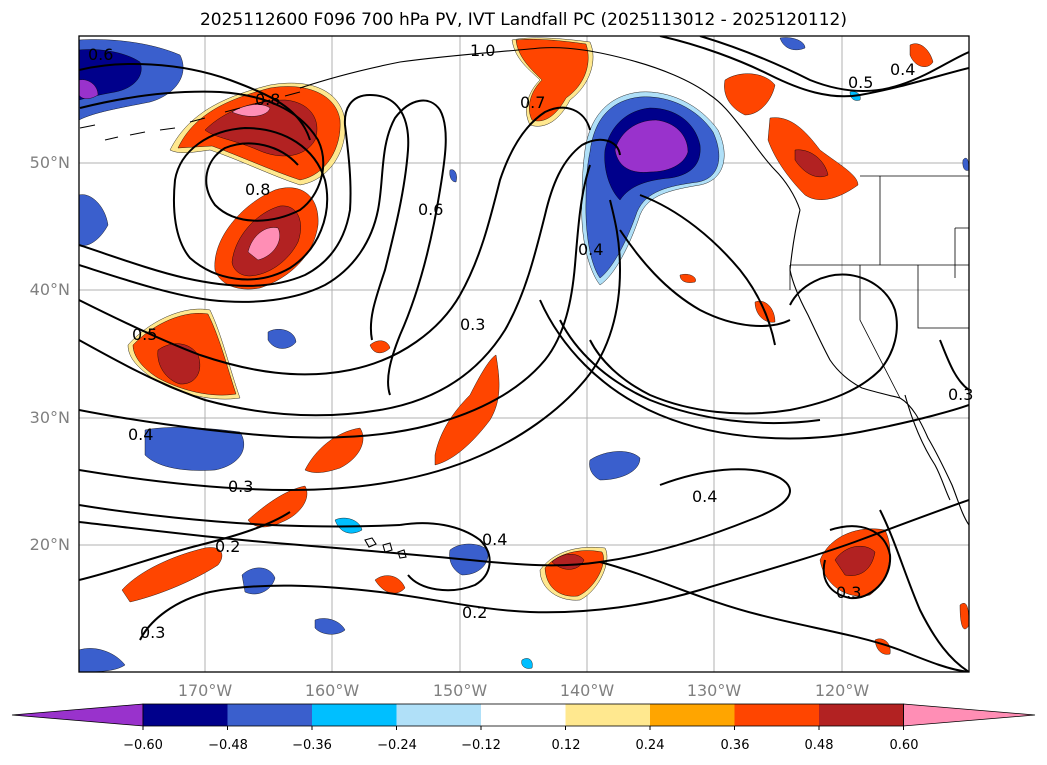 Image resolution: width=1047 pixels, height=765 pixels. Describe the element at coordinates (819, 745) in the screenshot. I see `colorbar-tick-label: 0.48` at that location.